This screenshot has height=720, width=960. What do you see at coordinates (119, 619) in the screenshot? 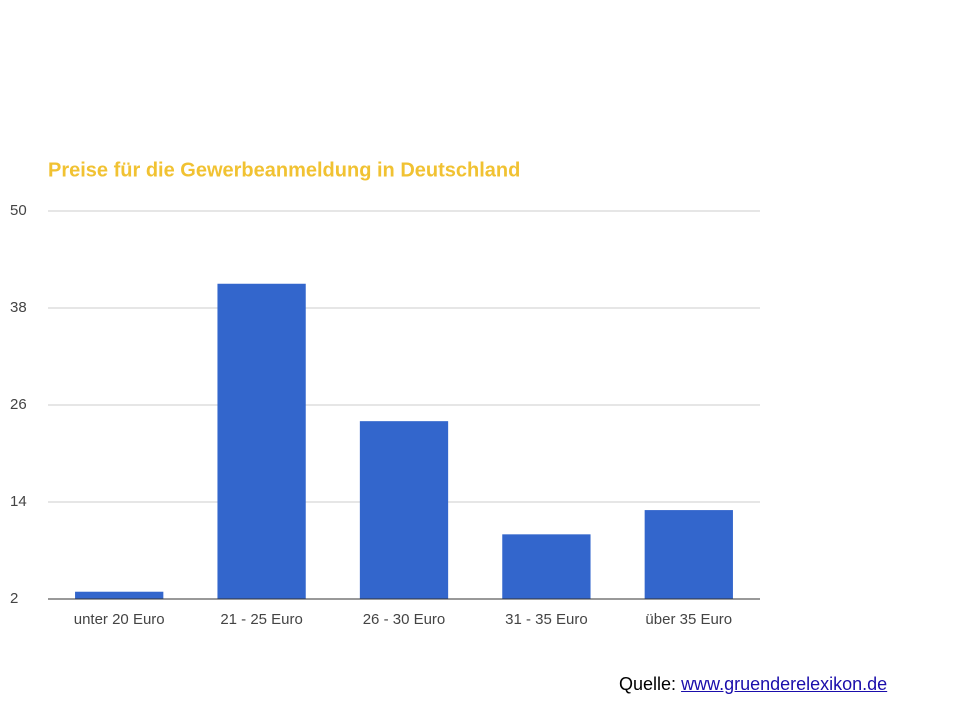
I see `x-tick-label: unter 20 Euro` at bounding box center [119, 619].